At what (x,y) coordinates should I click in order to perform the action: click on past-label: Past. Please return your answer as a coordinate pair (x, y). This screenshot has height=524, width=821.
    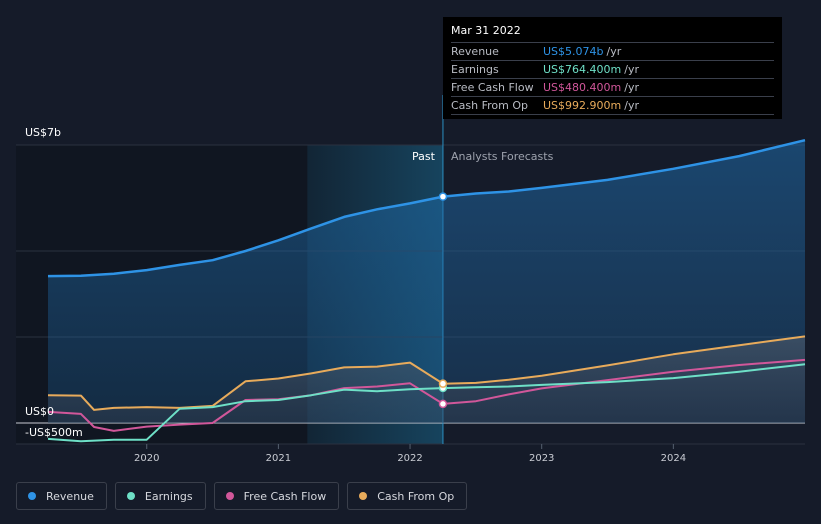
    Looking at the image, I should click on (424, 156).